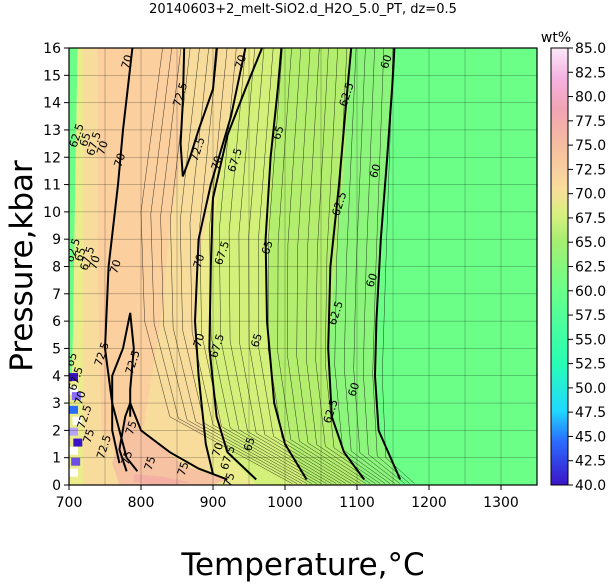 Image resolution: width=608 pixels, height=587 pixels. What do you see at coordinates (52, 104) in the screenshot?
I see `y-tick-label: 14` at bounding box center [52, 104].